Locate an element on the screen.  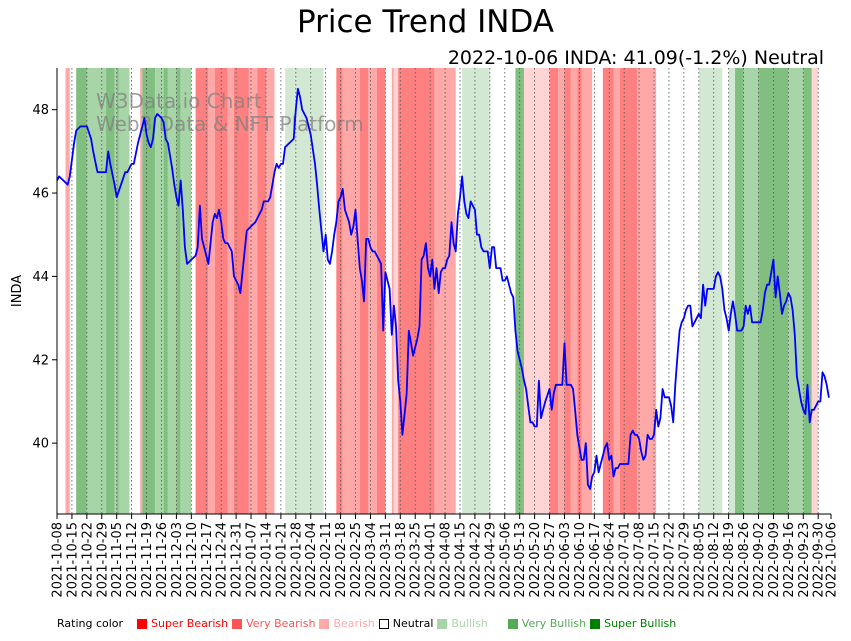
x-tick-label: 2022-02-25 is located at coordinates (356, 560).